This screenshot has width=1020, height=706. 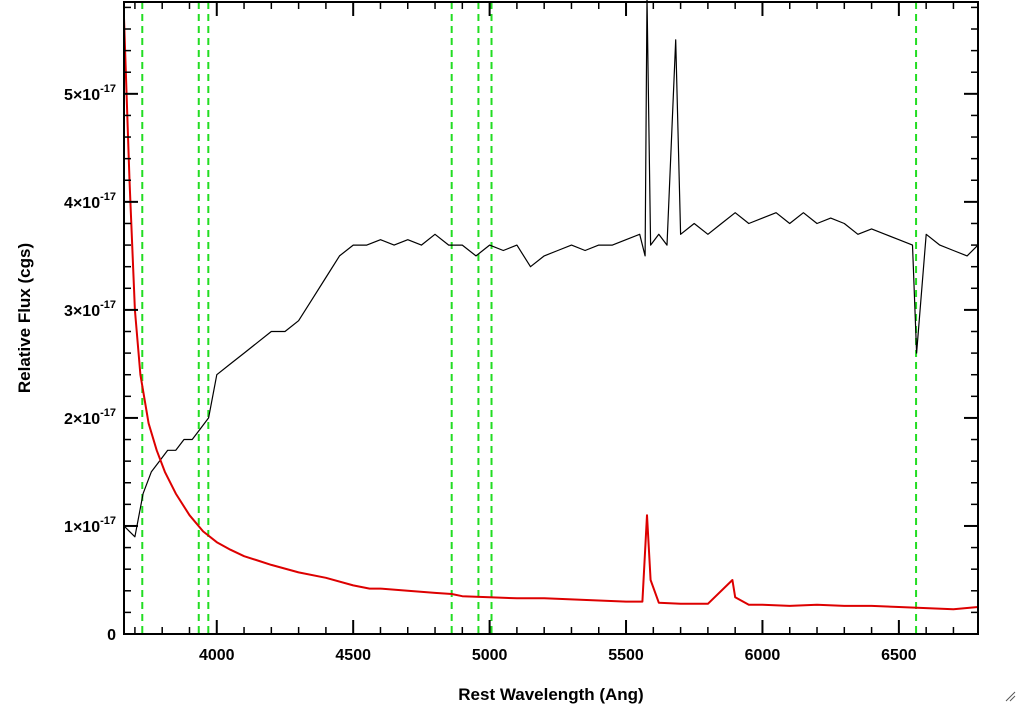 What do you see at coordinates (217, 655) in the screenshot?
I see `x-tick-label: 4000` at bounding box center [217, 655].